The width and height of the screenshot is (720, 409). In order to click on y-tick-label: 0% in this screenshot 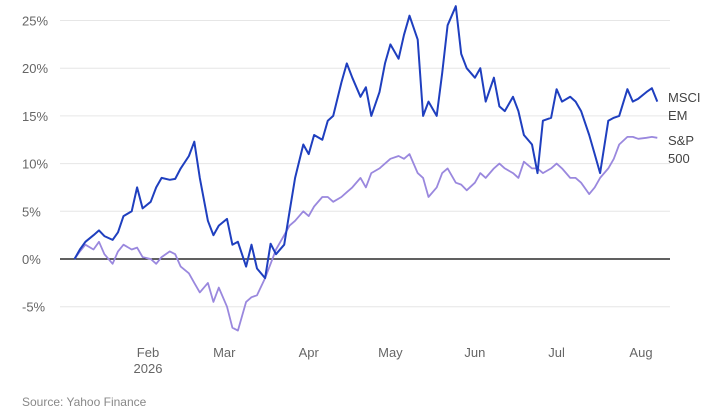, I will do `click(31, 259)`.